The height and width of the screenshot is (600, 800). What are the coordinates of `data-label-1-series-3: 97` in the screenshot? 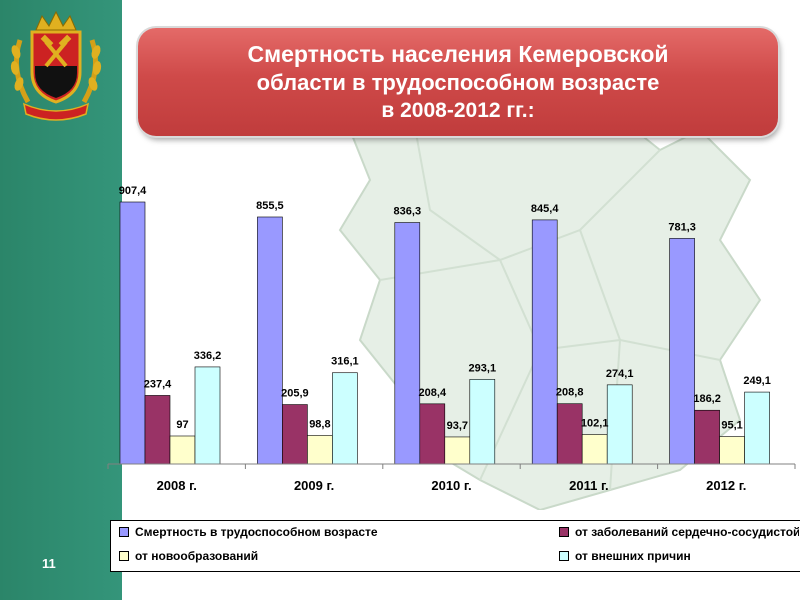 It's located at (182, 425).